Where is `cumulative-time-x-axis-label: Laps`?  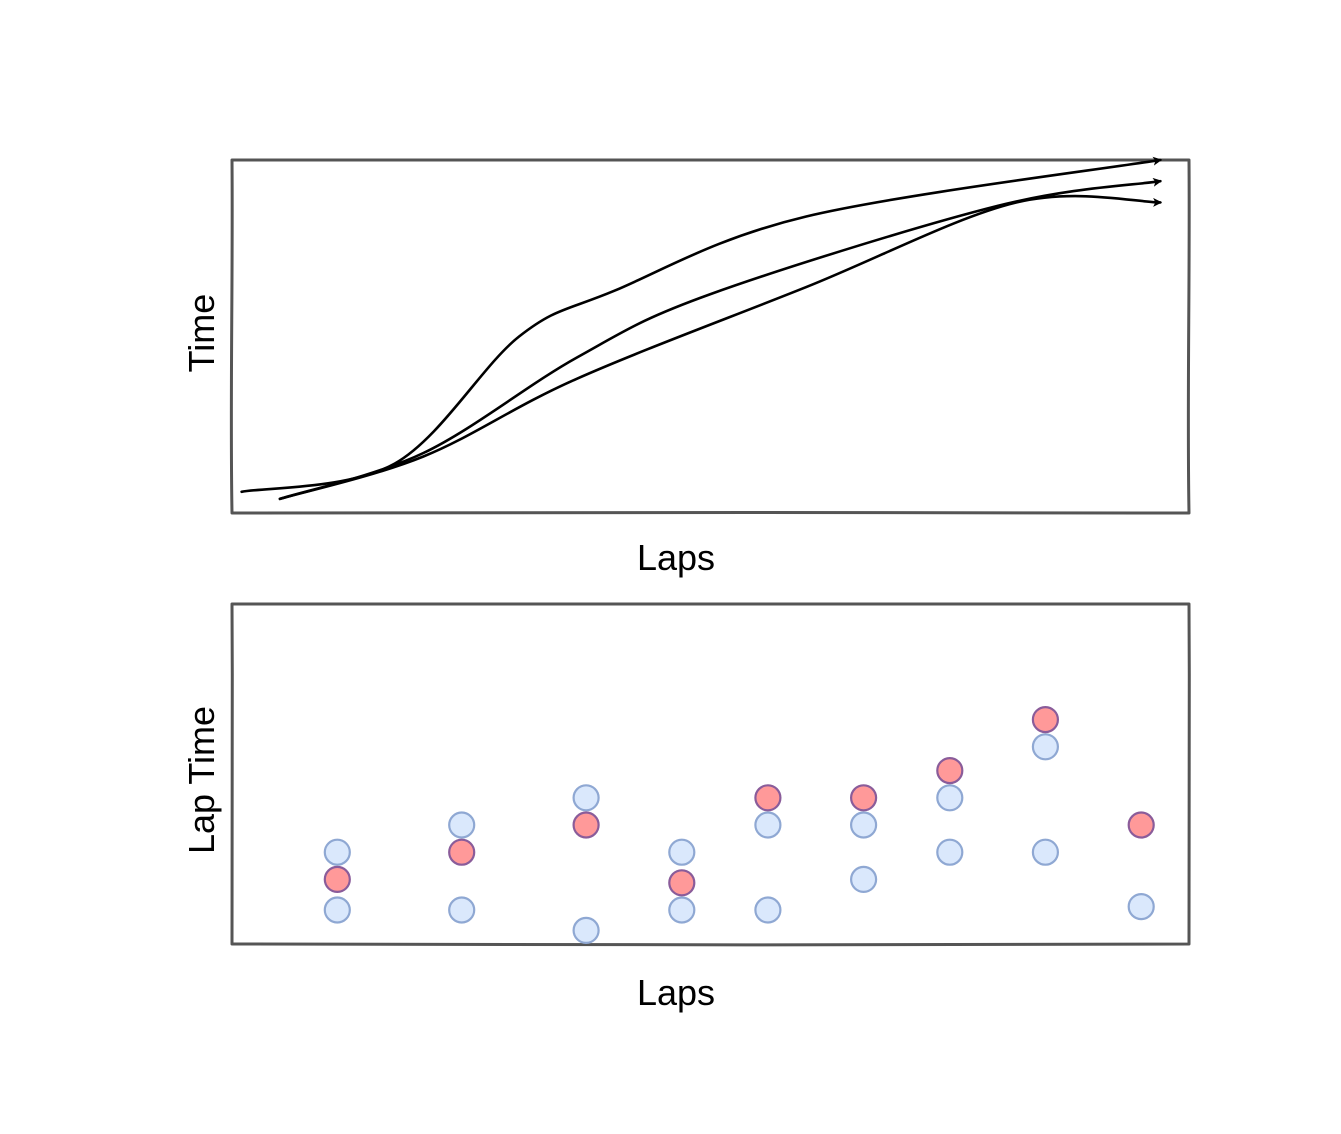 cumulative-time-x-axis-label: Laps is located at coordinates (676, 557).